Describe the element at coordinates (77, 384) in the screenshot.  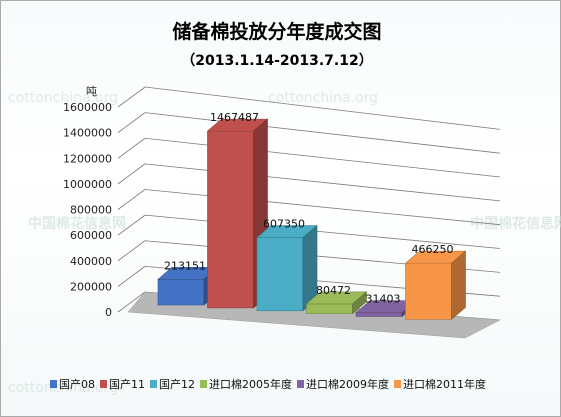
I see `legend-label: 国产08` at that location.